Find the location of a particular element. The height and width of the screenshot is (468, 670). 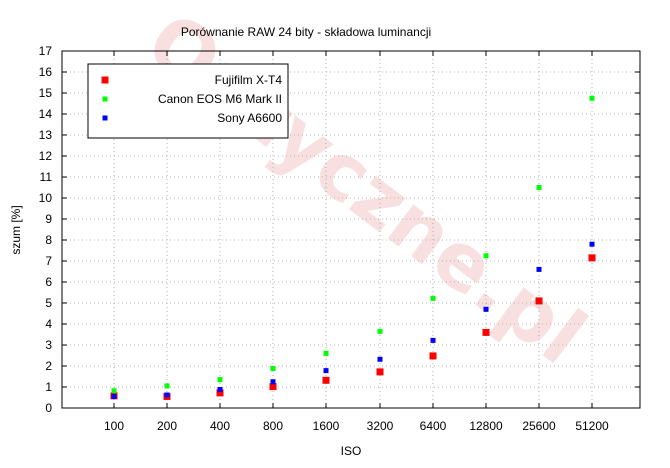

y-tick-label: 6 is located at coordinates (48, 282).